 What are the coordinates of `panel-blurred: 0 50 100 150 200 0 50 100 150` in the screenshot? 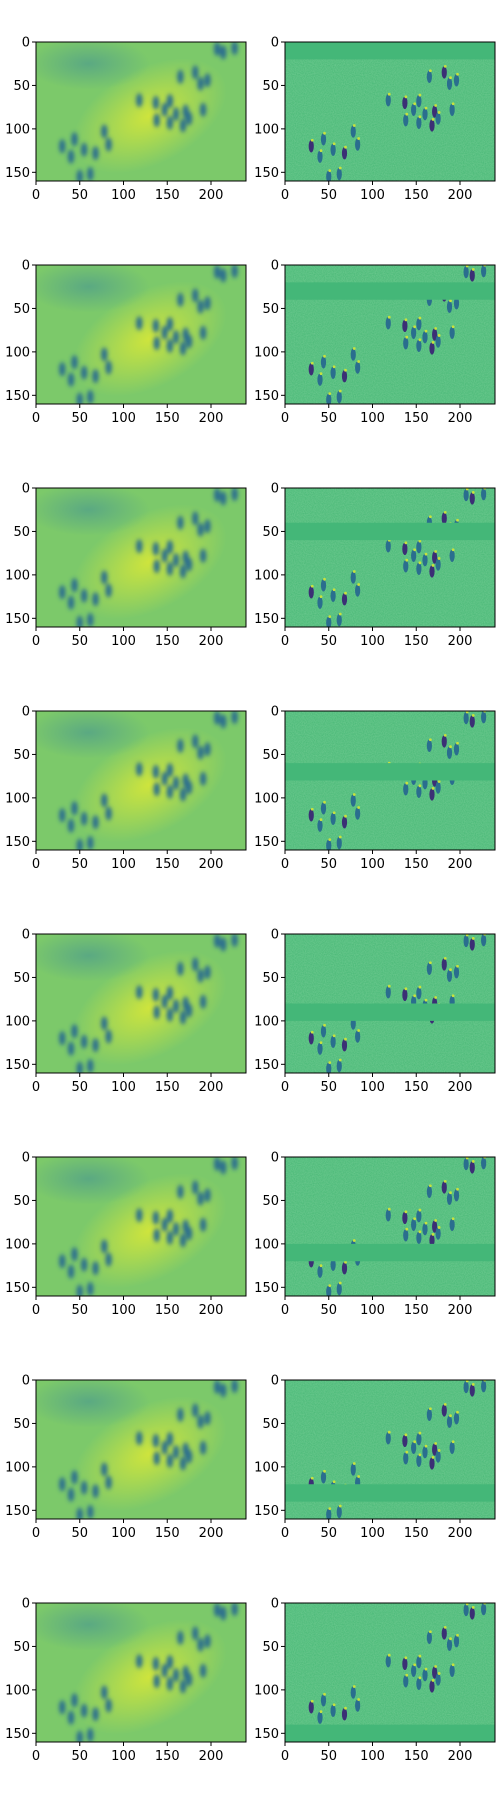 It's located at (126, 1234).